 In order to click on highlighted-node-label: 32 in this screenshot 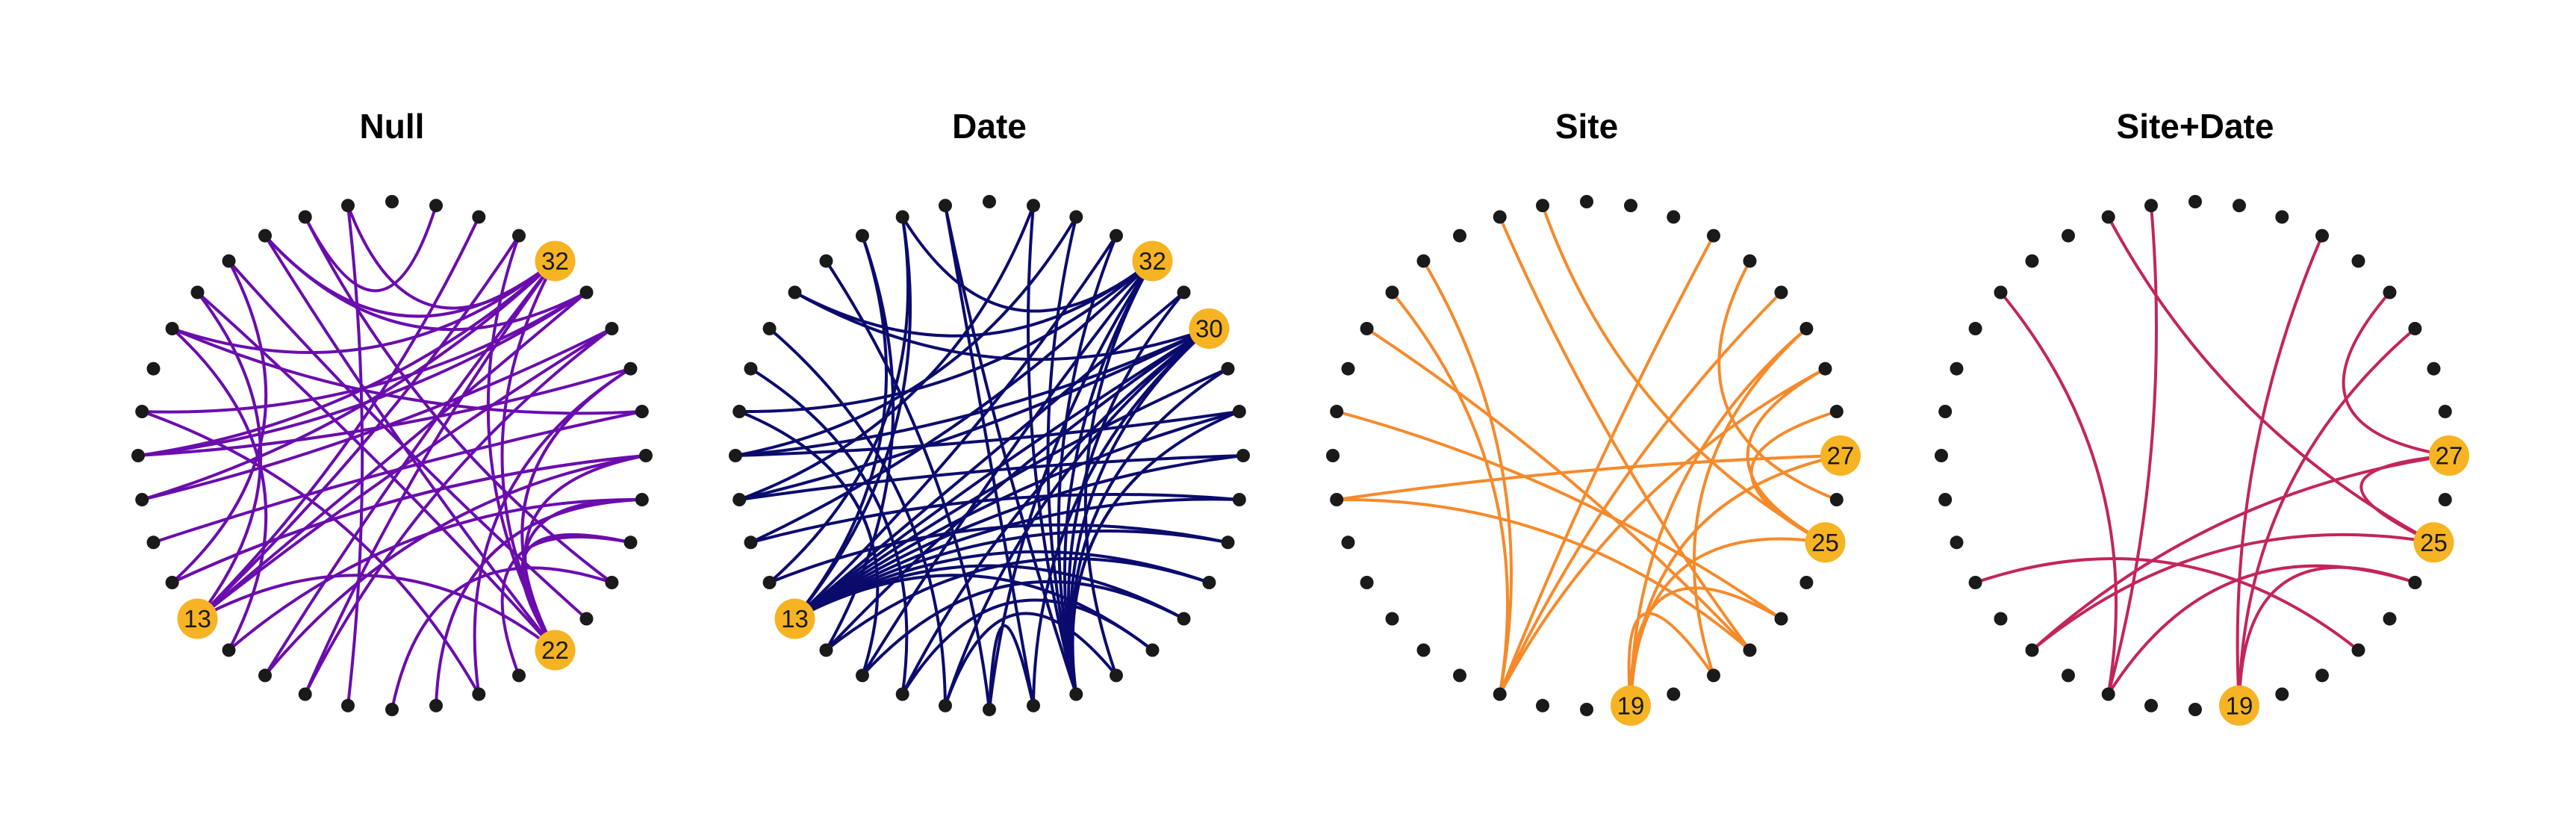, I will do `click(1152, 261)`.